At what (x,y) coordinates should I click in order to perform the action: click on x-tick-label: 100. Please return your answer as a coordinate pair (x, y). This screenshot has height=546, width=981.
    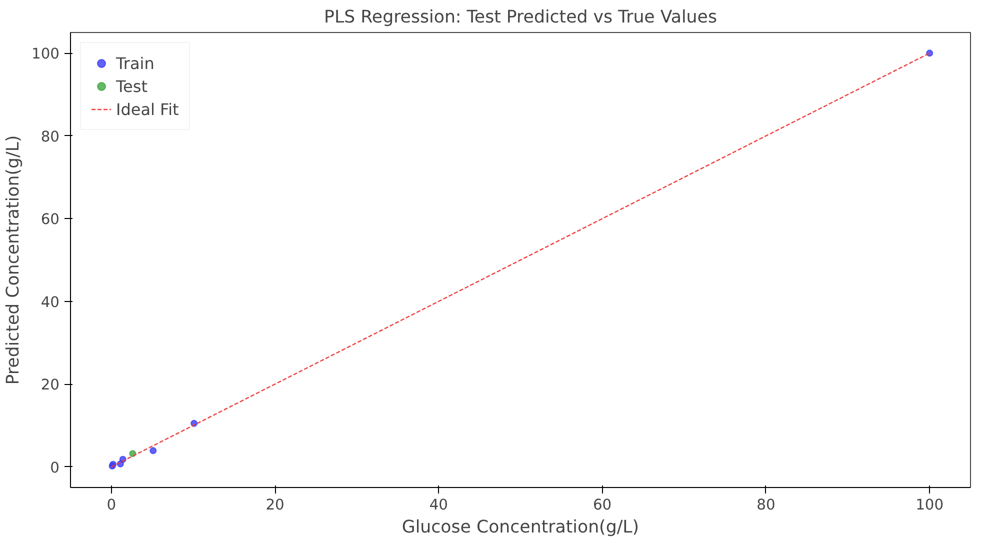
    Looking at the image, I should click on (930, 505).